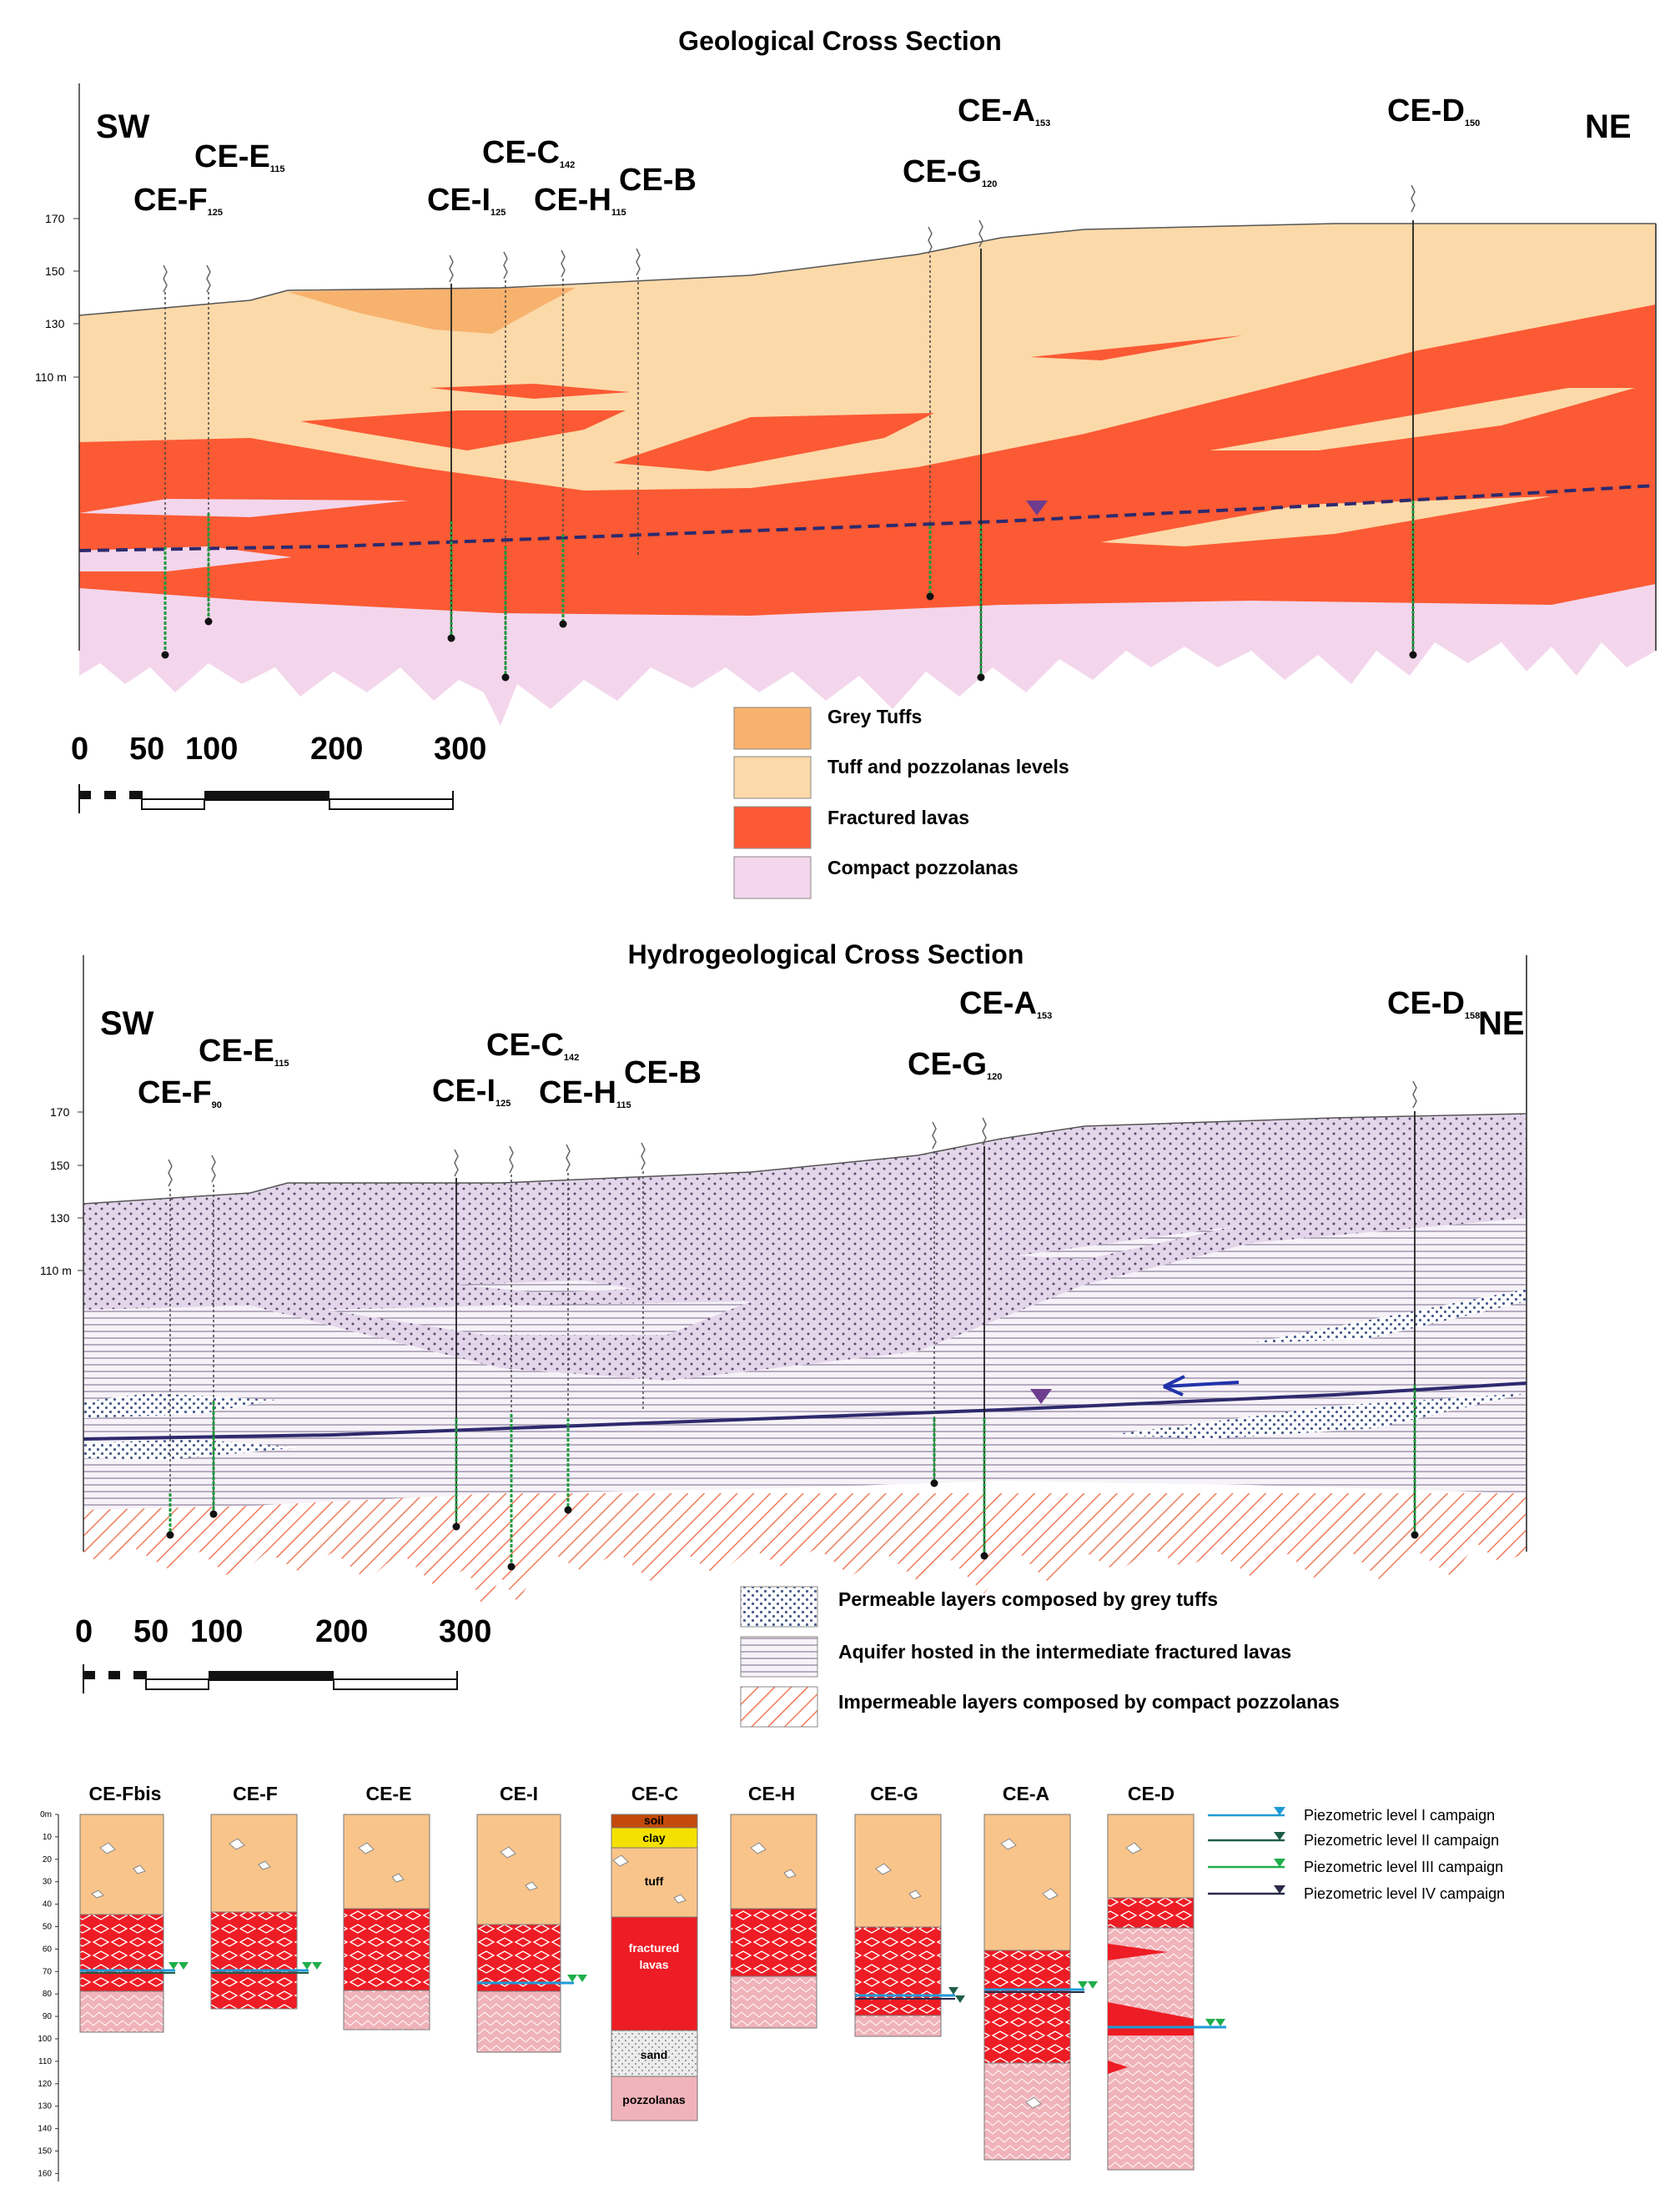  What do you see at coordinates (894, 1793) in the screenshot?
I see `column-title: CE-G` at bounding box center [894, 1793].